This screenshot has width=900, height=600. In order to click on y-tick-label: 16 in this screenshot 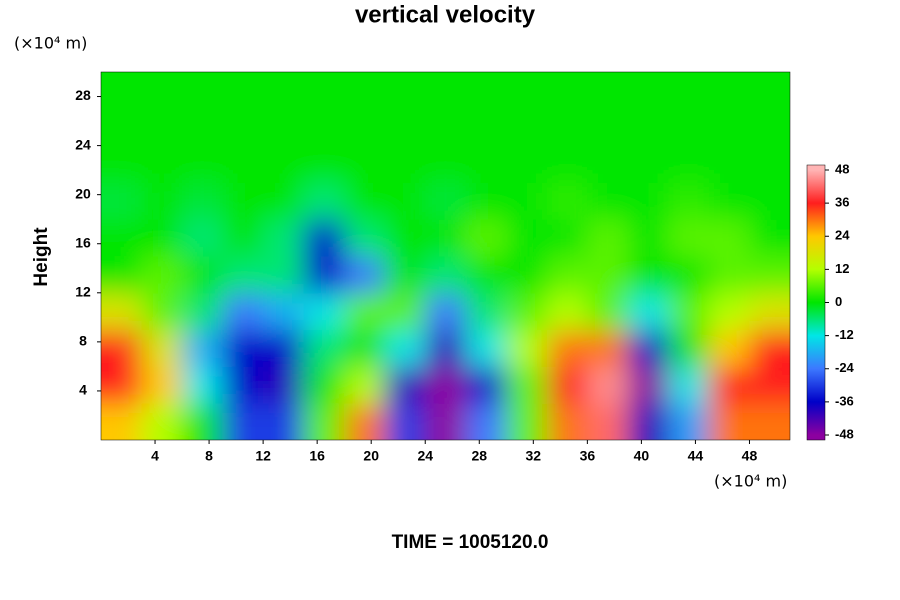, I will do `click(83, 242)`.